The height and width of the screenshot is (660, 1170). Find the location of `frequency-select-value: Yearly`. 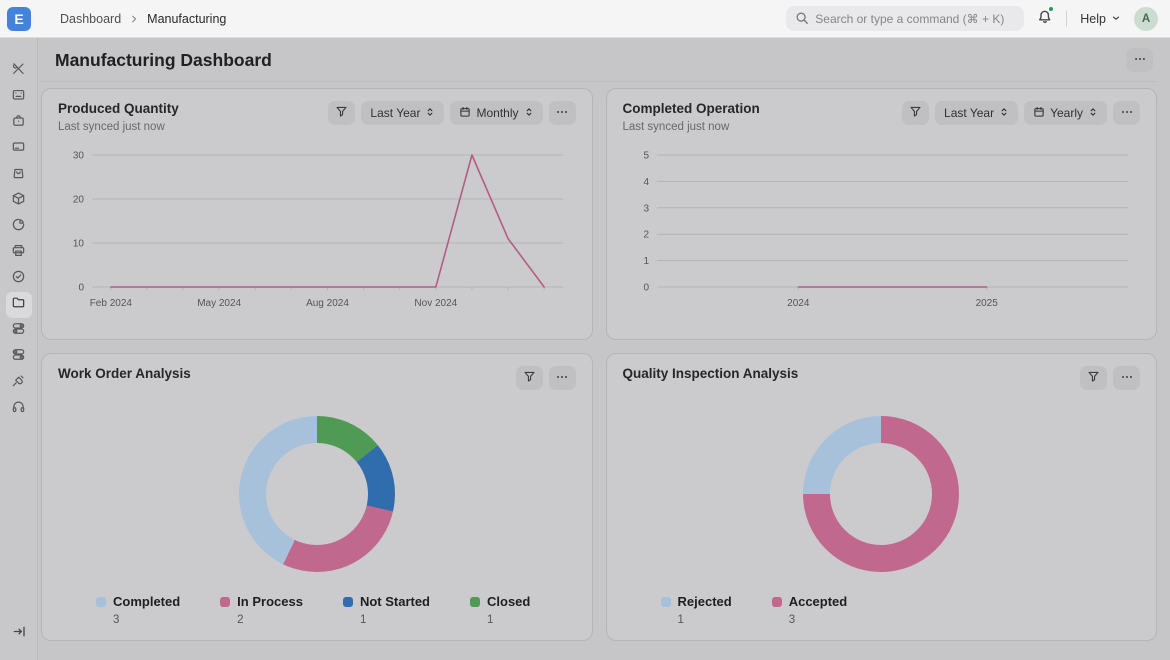

frequency-select-value: Yearly is located at coordinates (1066, 113).